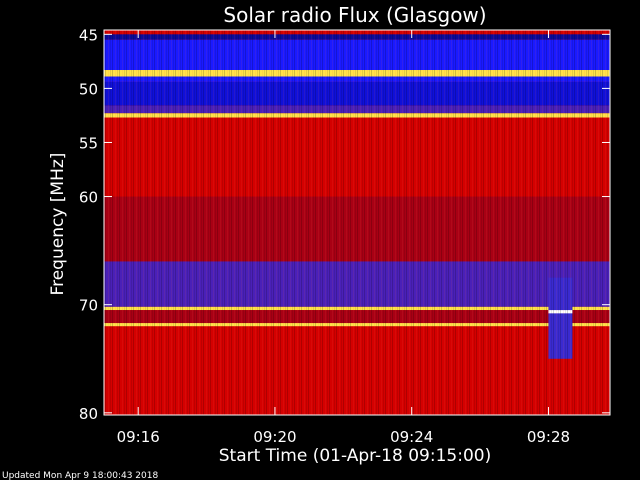 This screenshot has height=480, width=640. What do you see at coordinates (354, 15) in the screenshot?
I see `chart-title: Solar radio Flux (Glasgow)` at bounding box center [354, 15].